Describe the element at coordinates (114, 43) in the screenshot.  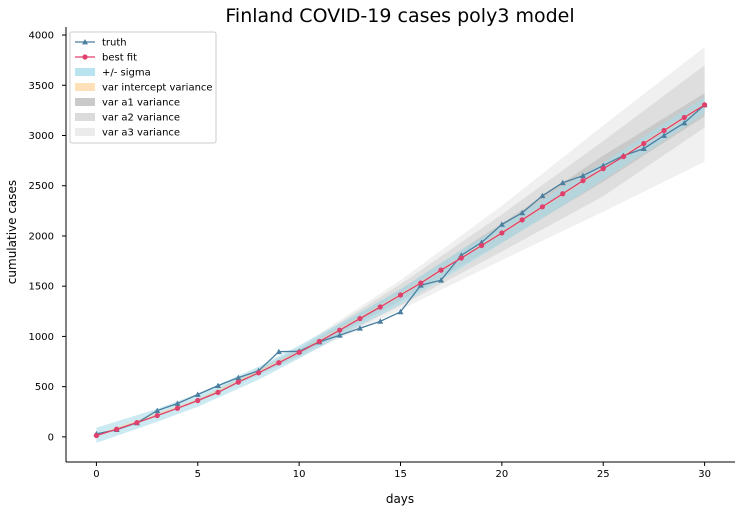
I see `legend-label: truth` at that location.